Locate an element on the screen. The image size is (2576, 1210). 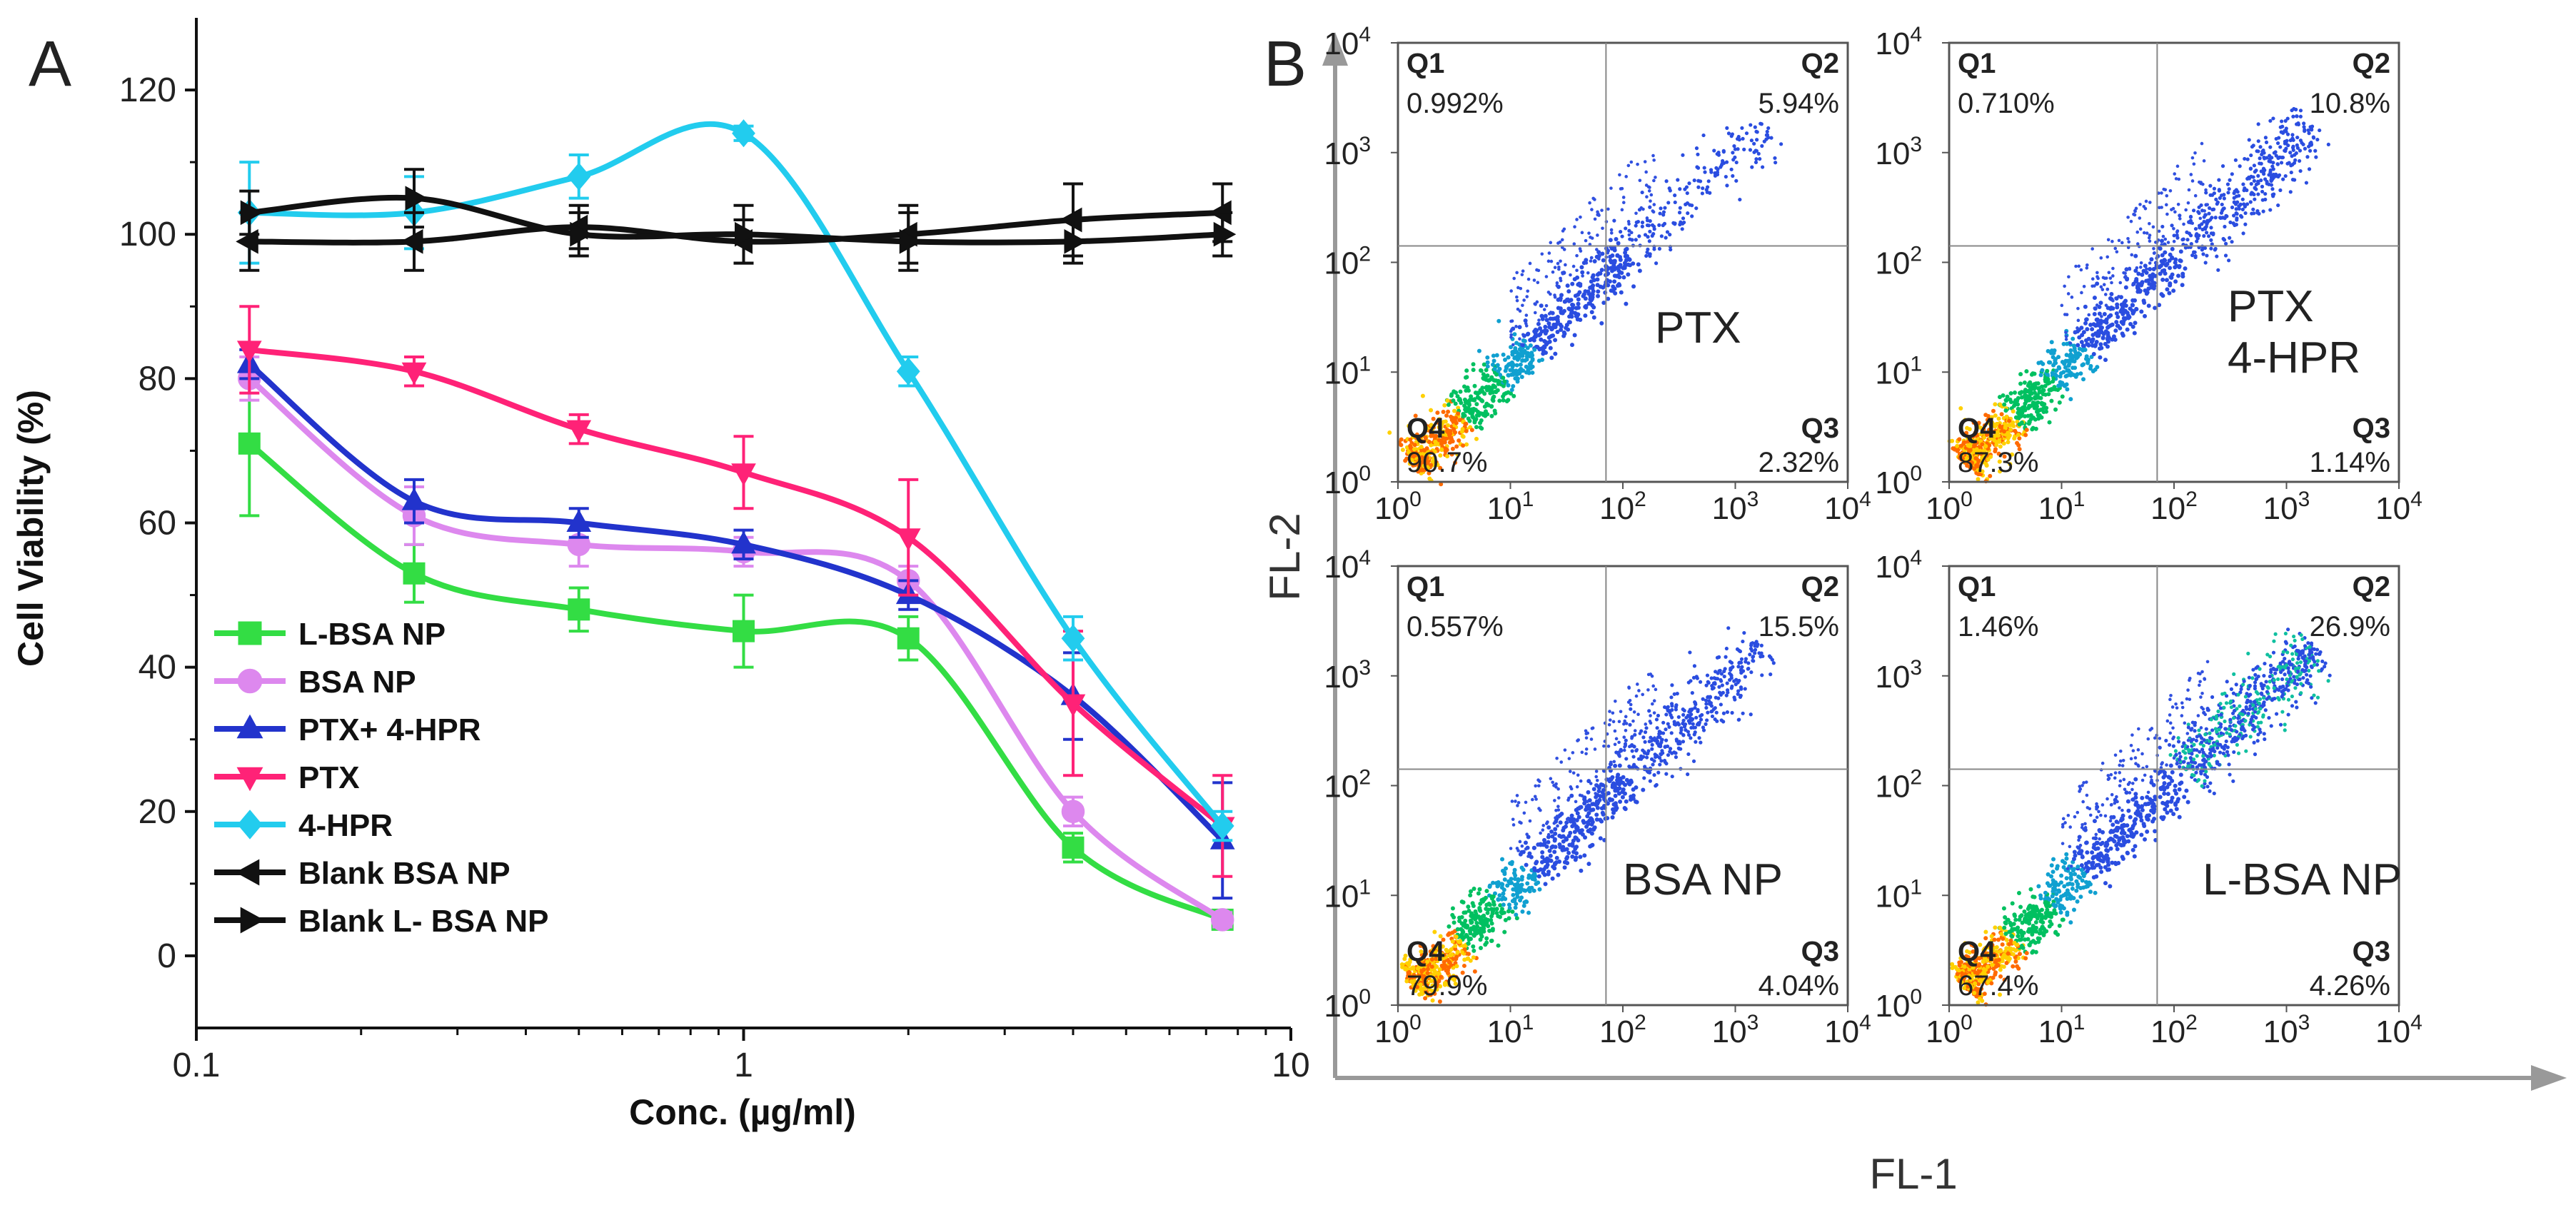
data-point is located at coordinates (908, 539).